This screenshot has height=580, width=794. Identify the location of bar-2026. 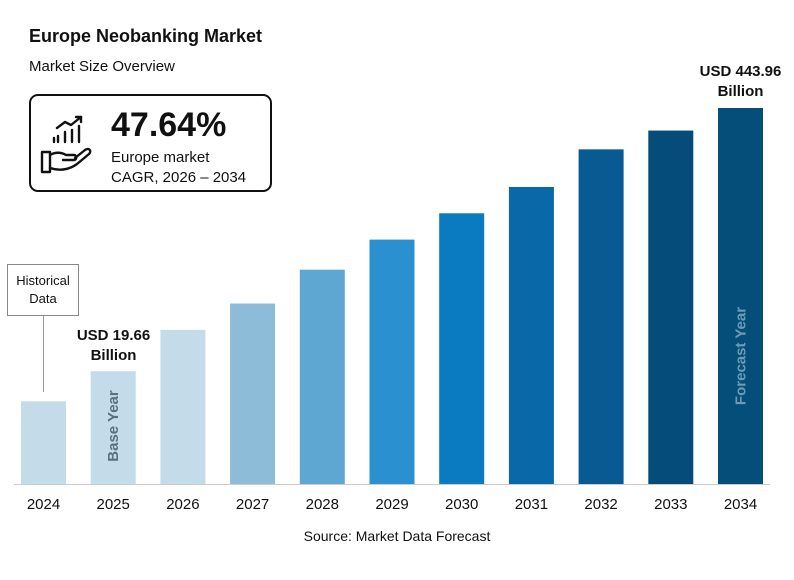
(183, 406).